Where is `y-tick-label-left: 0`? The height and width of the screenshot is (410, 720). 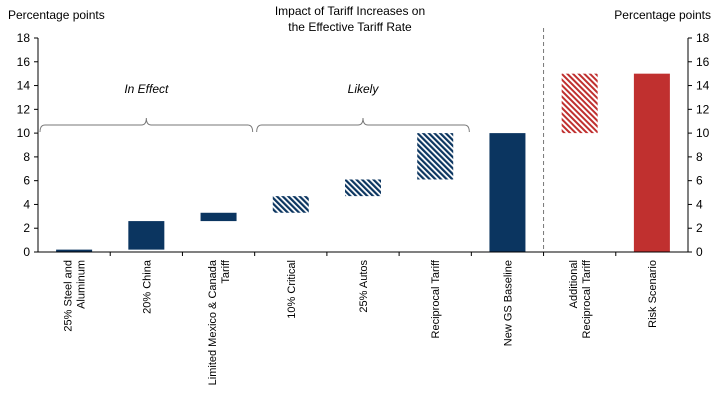
y-tick-label-left: 0 is located at coordinates (26, 252).